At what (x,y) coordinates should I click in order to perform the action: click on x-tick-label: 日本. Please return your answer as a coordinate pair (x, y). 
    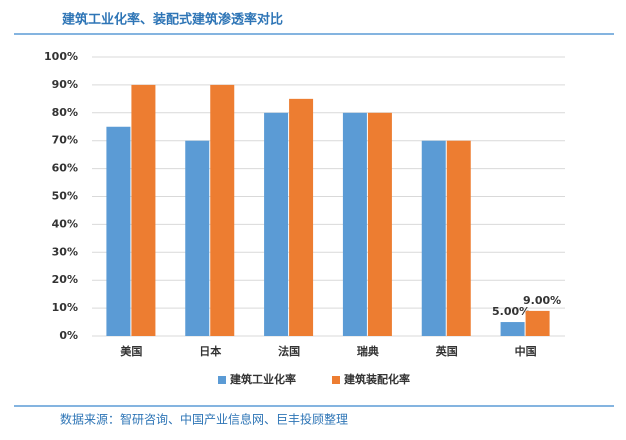
    Looking at the image, I should click on (210, 351).